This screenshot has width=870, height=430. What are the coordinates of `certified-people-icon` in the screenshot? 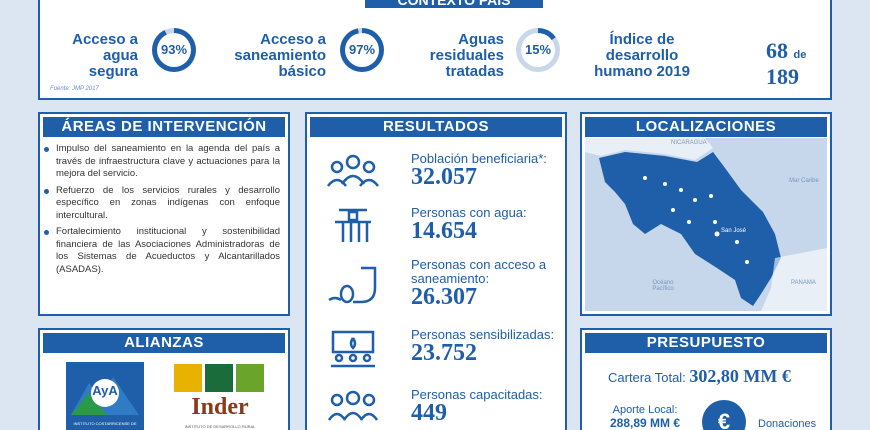 It's located at (353, 405).